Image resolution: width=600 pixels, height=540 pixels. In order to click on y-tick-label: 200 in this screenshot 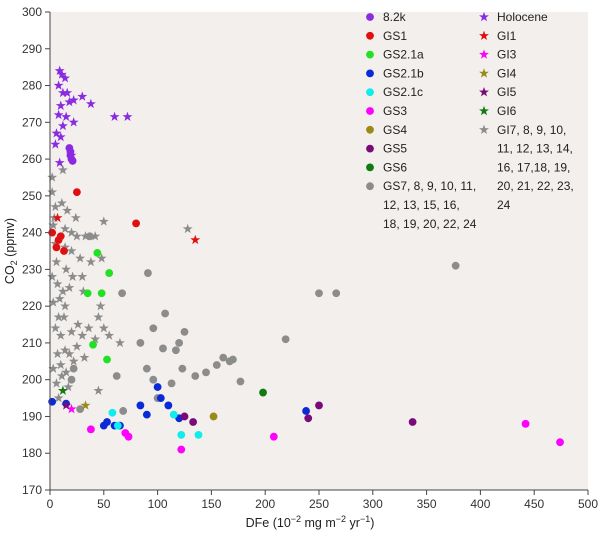, I will do `click(32, 380)`.